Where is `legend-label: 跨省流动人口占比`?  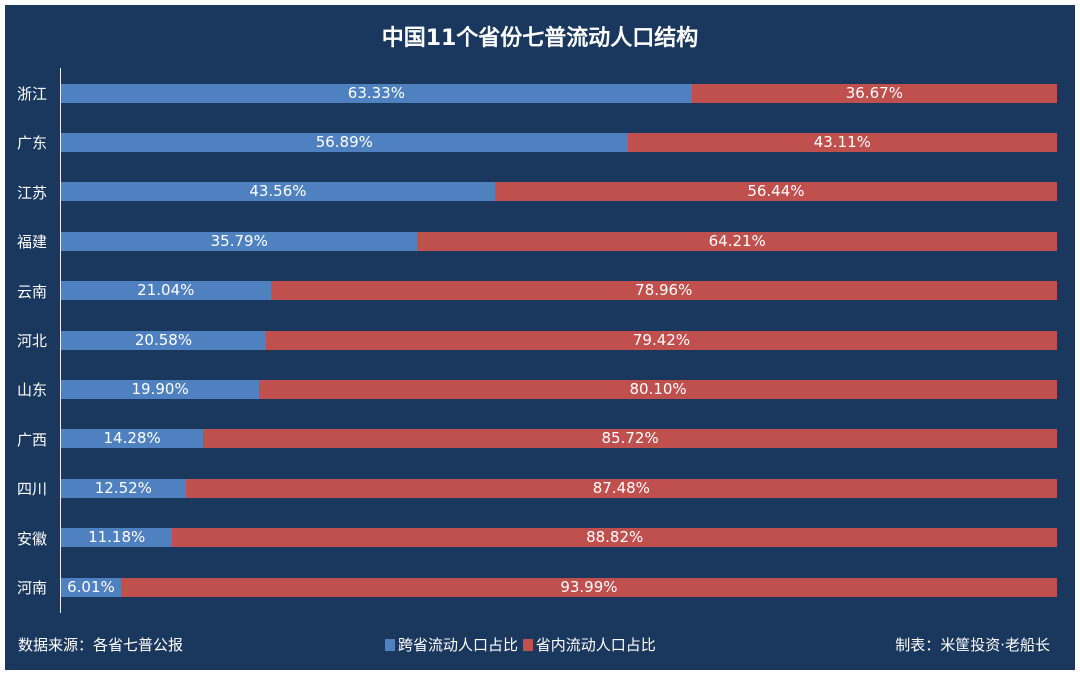
legend-label: 跨省流动人口占比 is located at coordinates (458, 645).